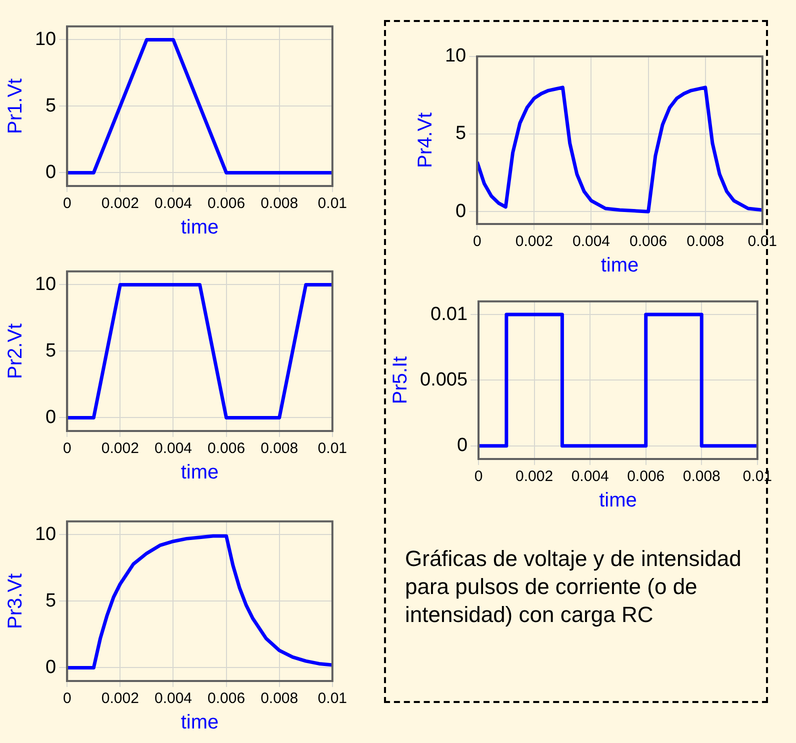 This screenshot has height=743, width=796. What do you see at coordinates (15, 600) in the screenshot?
I see `y-axis-title: Pr3.Vt` at bounding box center [15, 600].